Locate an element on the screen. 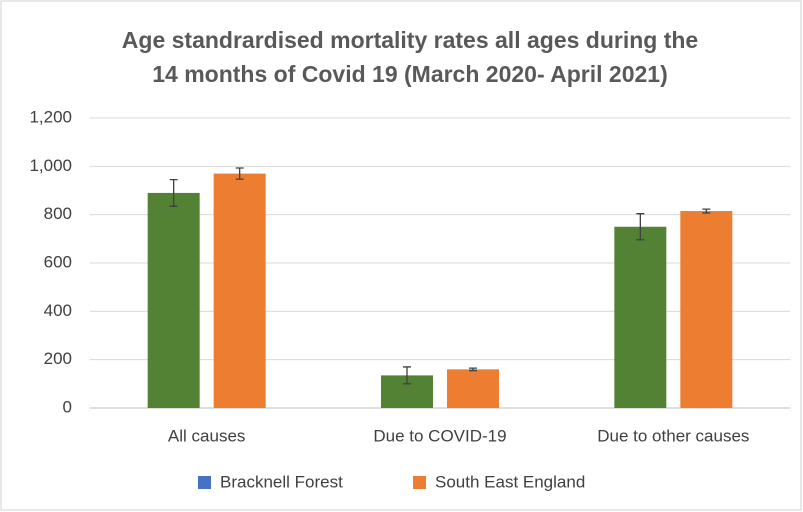 The width and height of the screenshot is (803, 512). x-tick-label: Due to COVID-19 is located at coordinates (439, 435).